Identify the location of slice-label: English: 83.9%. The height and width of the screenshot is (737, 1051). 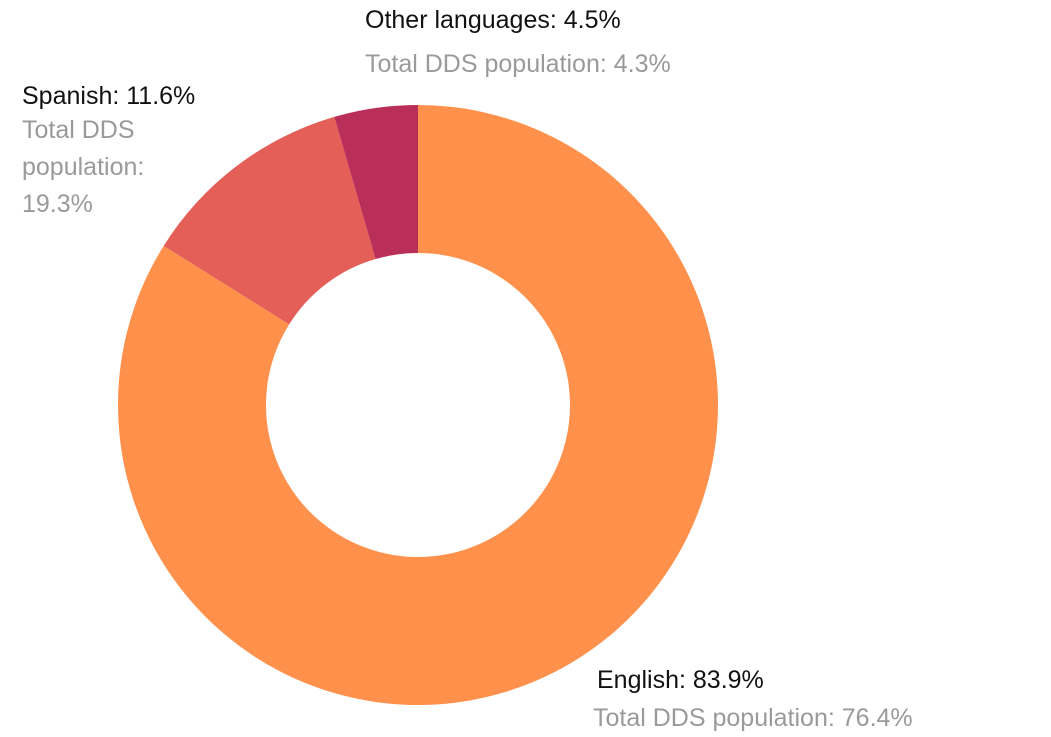
(680, 680).